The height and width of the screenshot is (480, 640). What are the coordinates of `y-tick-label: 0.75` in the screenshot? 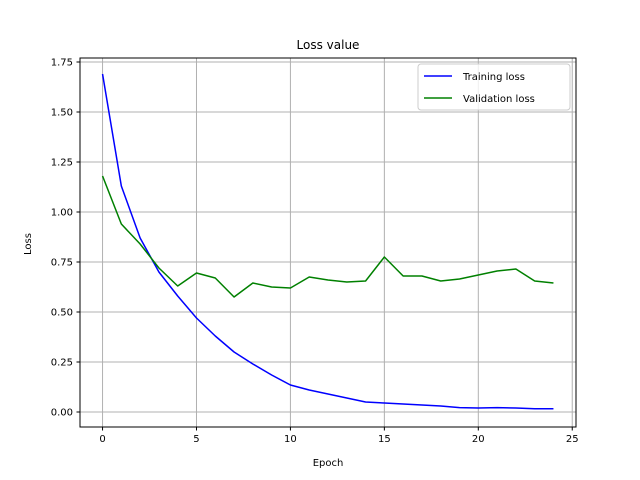 It's located at (62, 263).